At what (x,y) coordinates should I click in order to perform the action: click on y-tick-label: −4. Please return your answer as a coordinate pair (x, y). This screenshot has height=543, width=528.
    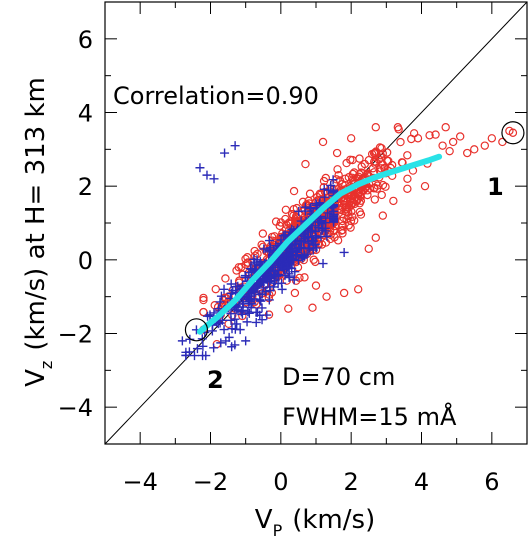
    Looking at the image, I should click on (75, 408).